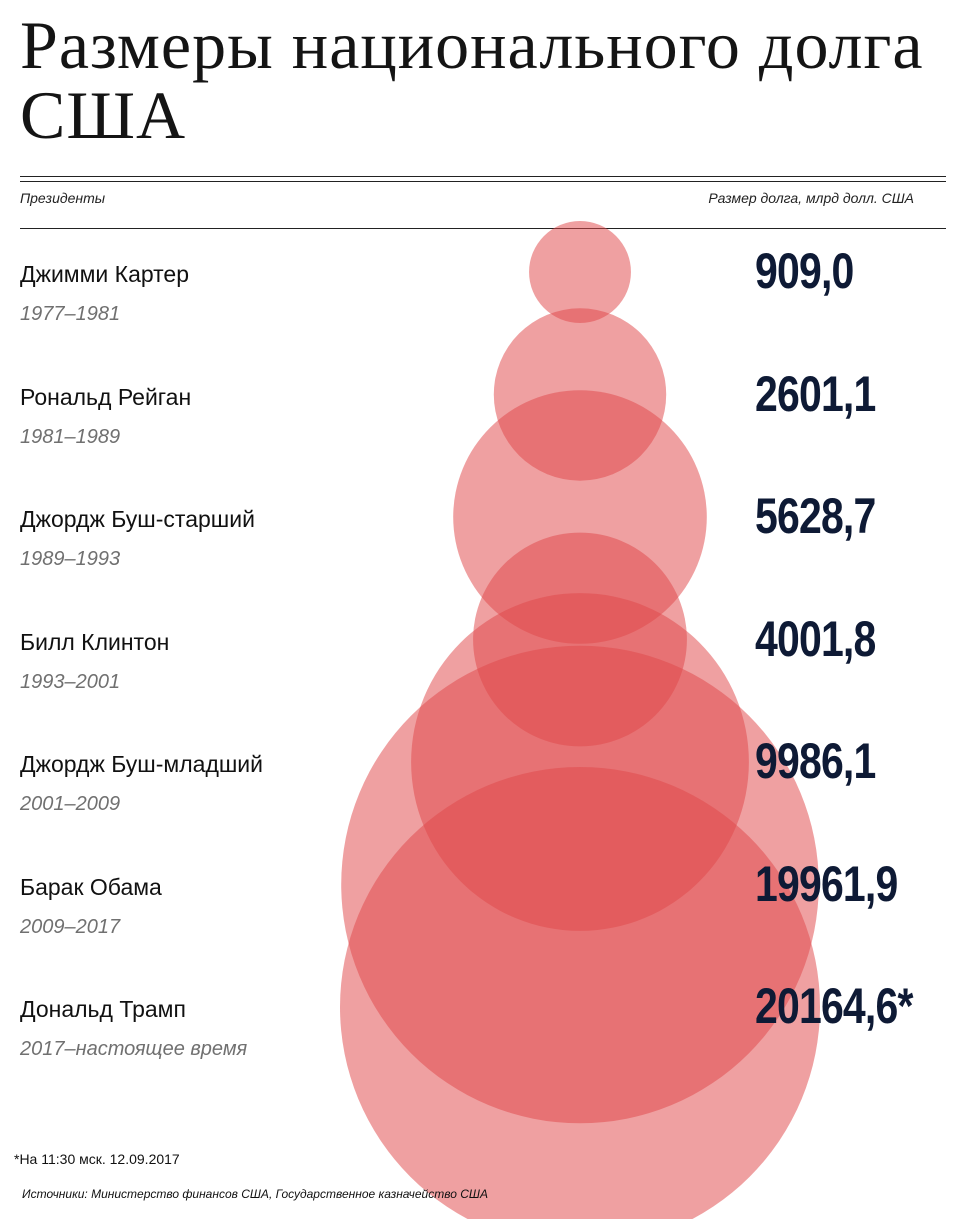  I want to click on president-name: Джордж Буш-младший, so click(141, 764).